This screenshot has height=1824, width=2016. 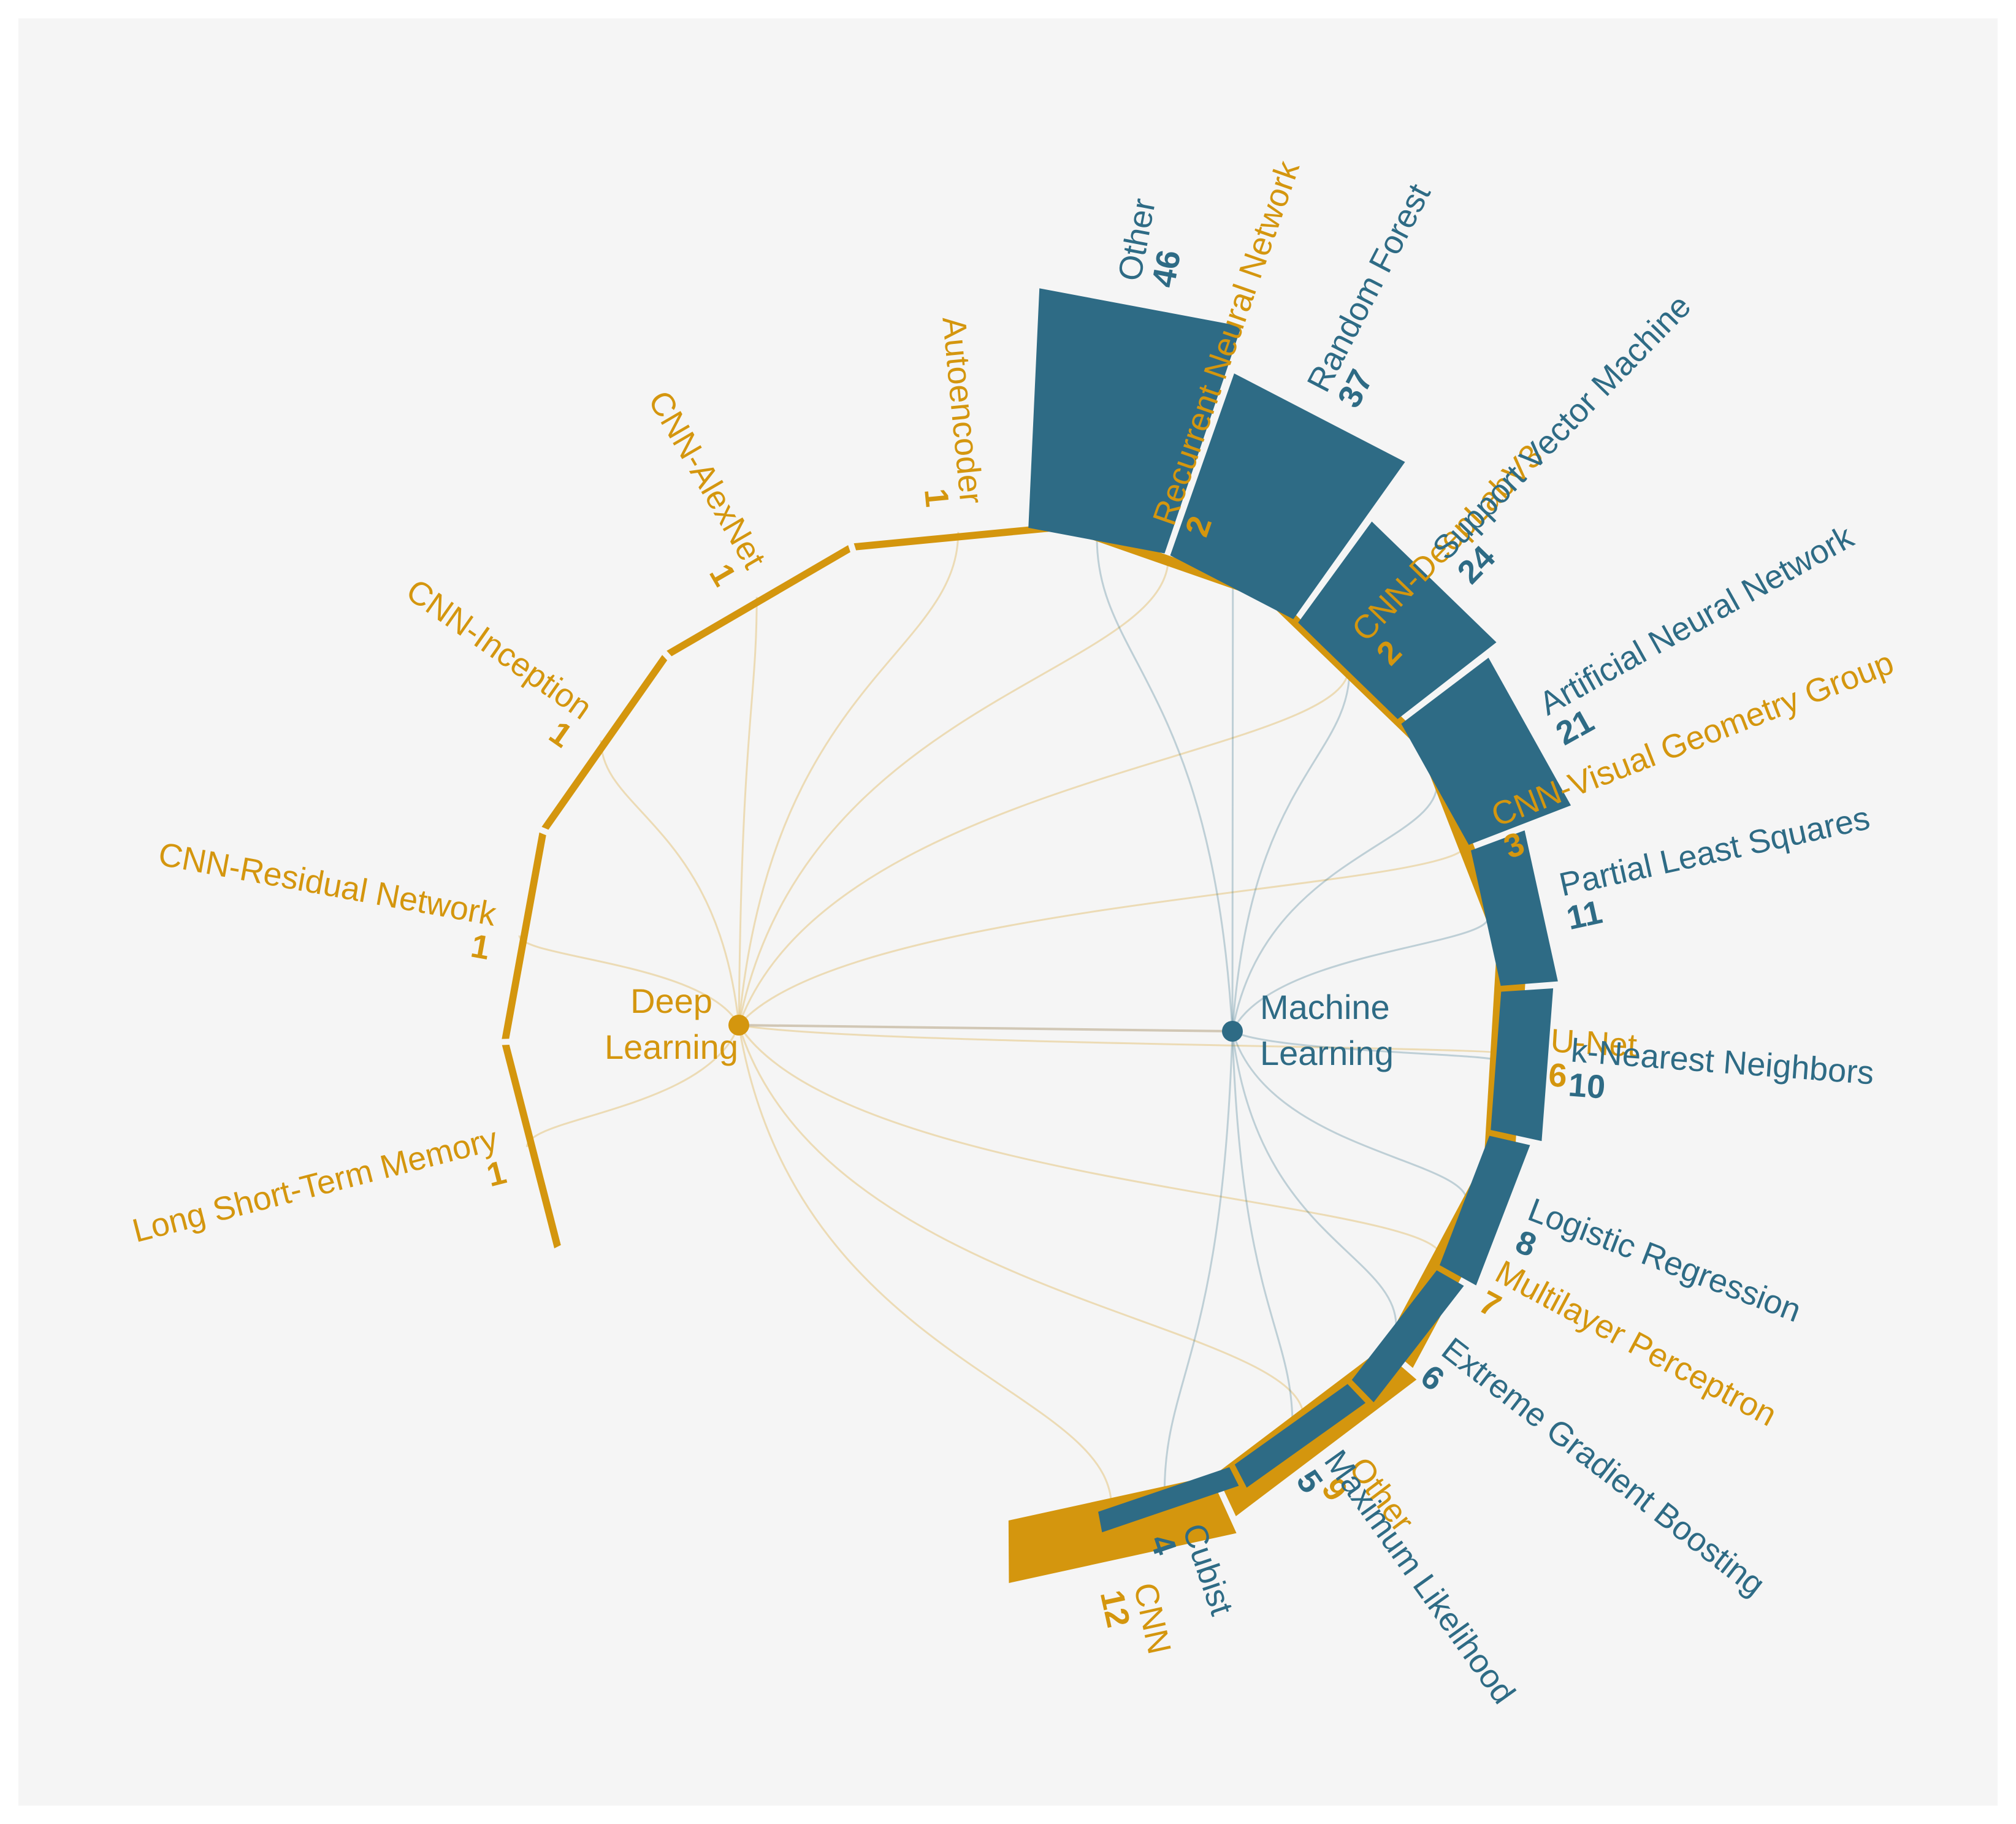 I want to click on value-label: 10, so click(x=1586, y=1085).